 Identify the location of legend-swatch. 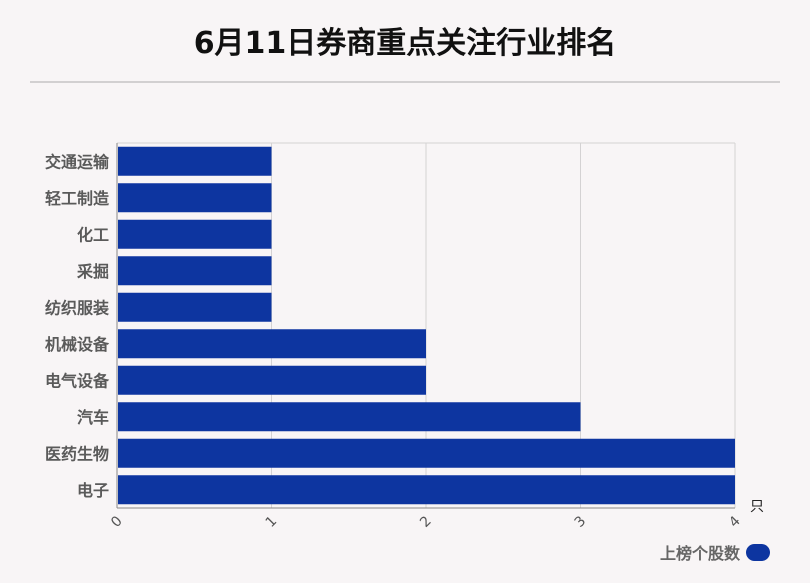
(758, 552).